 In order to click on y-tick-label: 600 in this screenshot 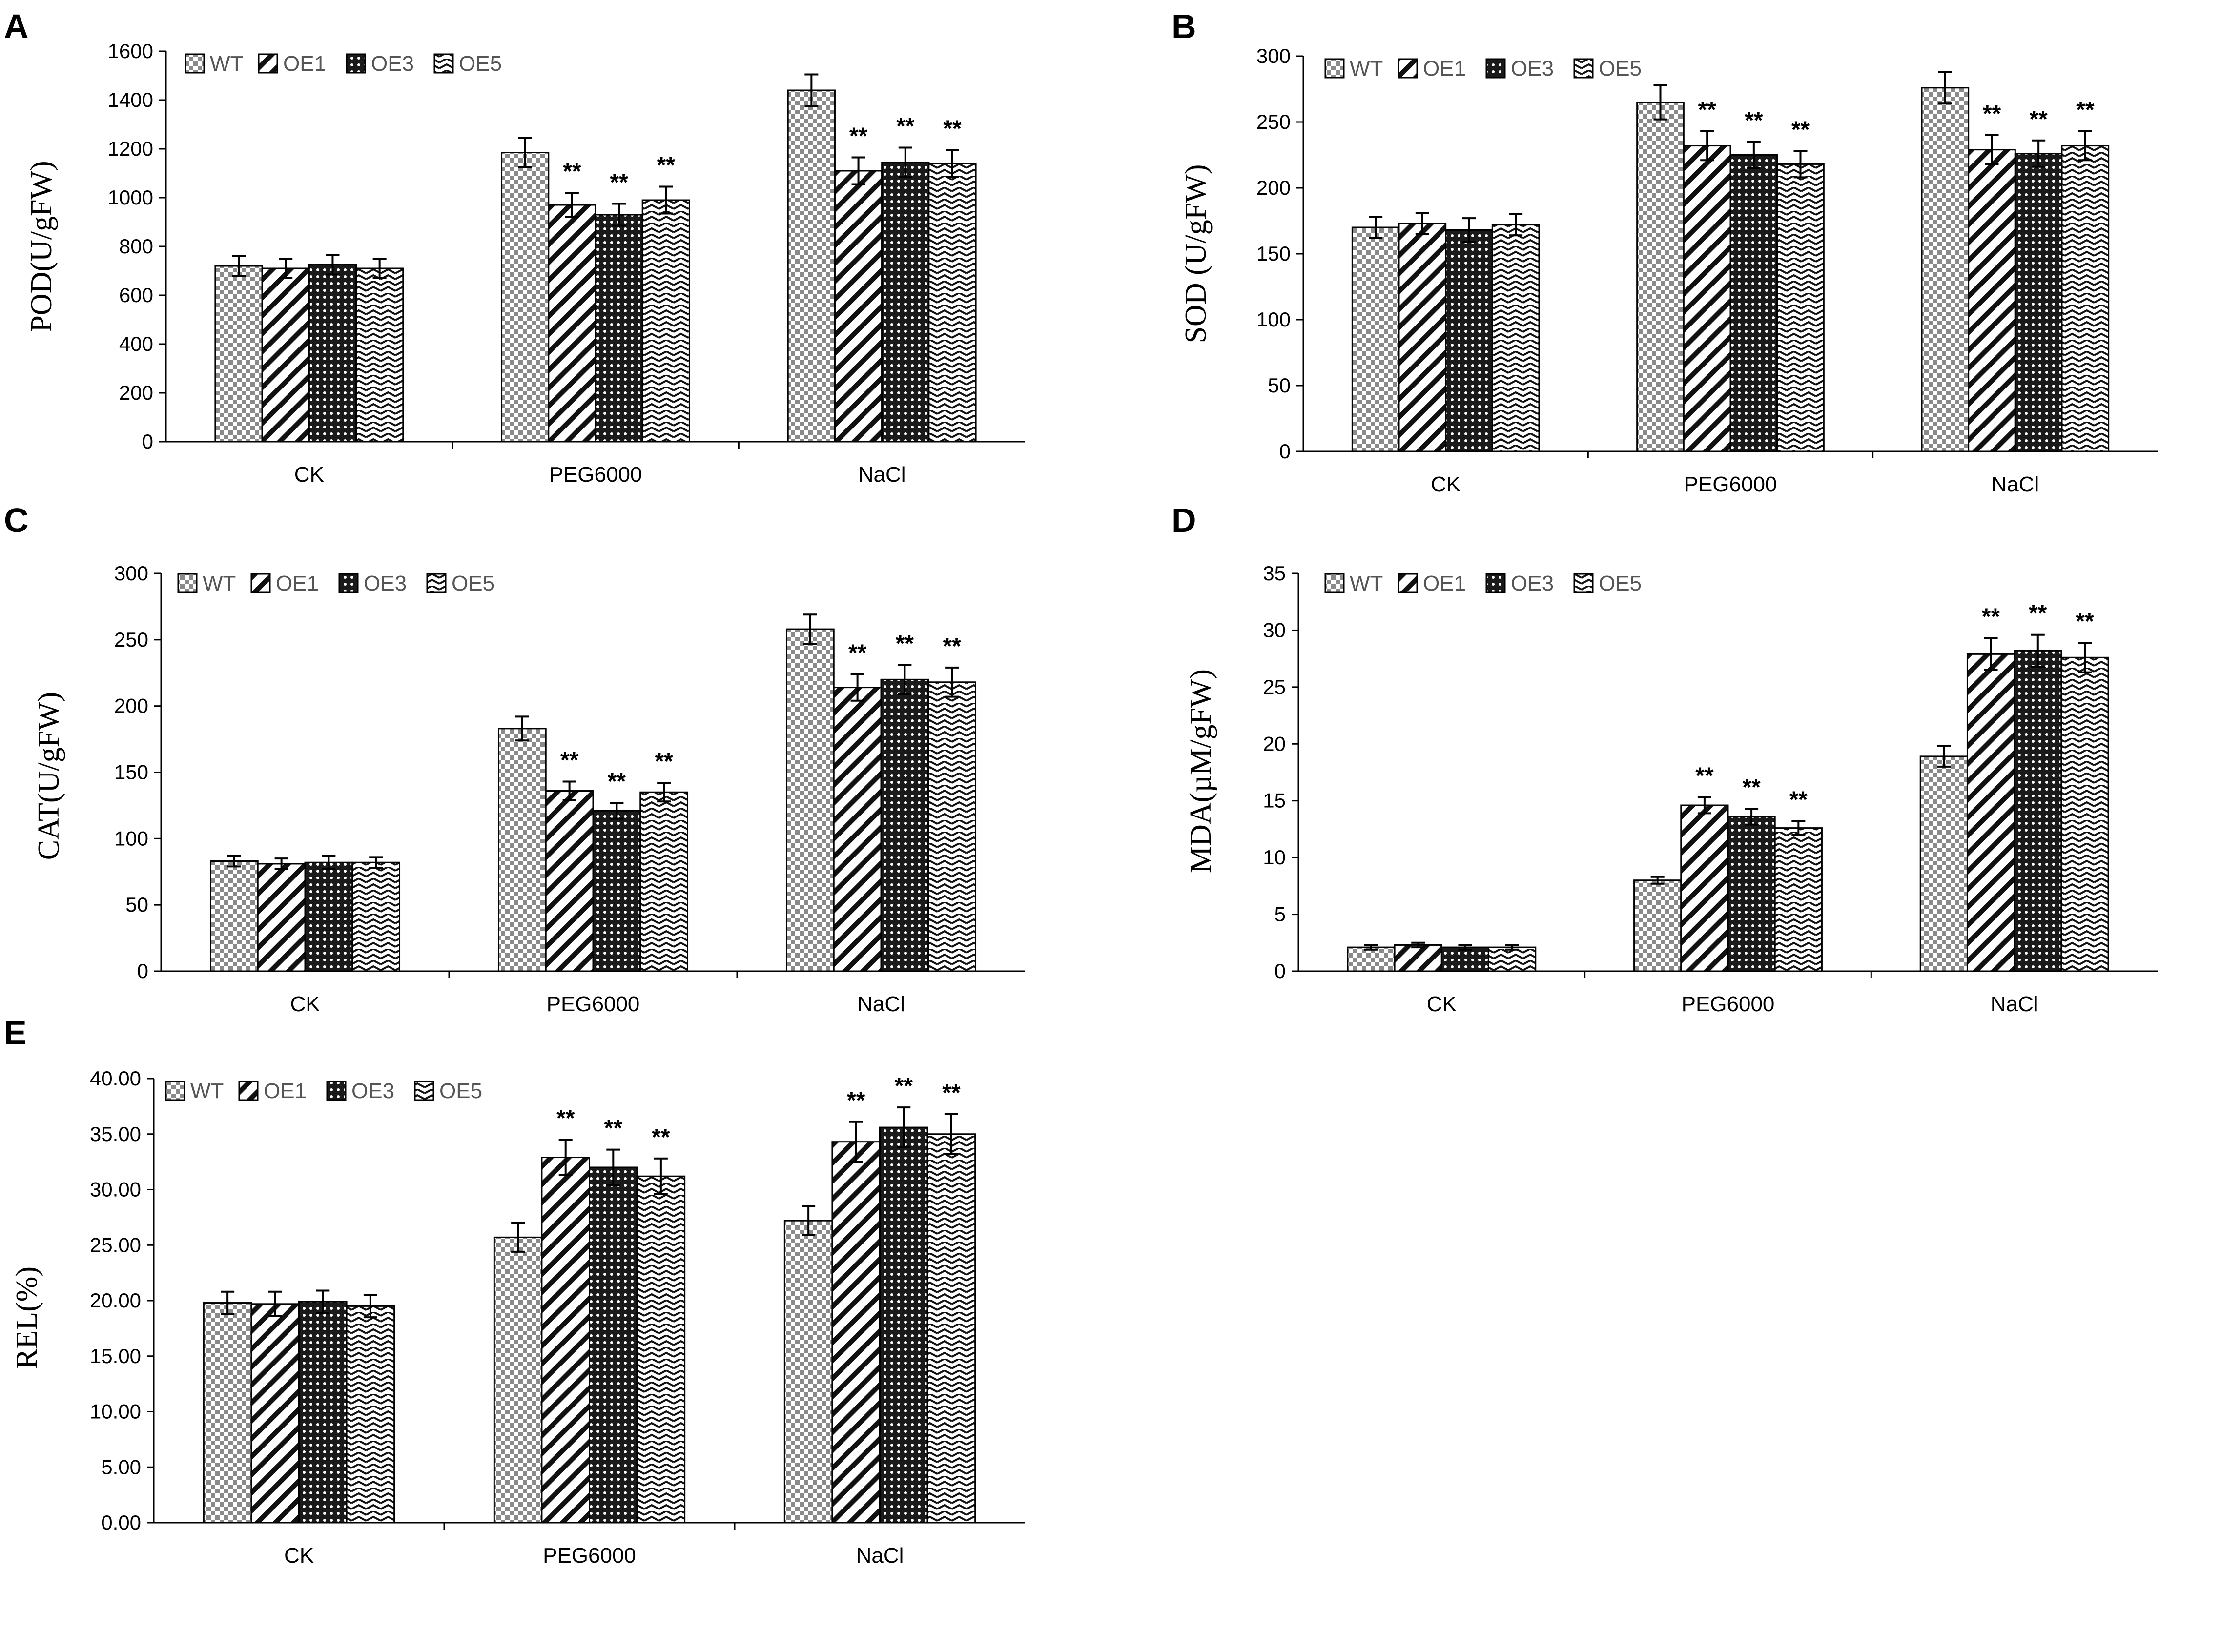, I will do `click(136, 295)`.